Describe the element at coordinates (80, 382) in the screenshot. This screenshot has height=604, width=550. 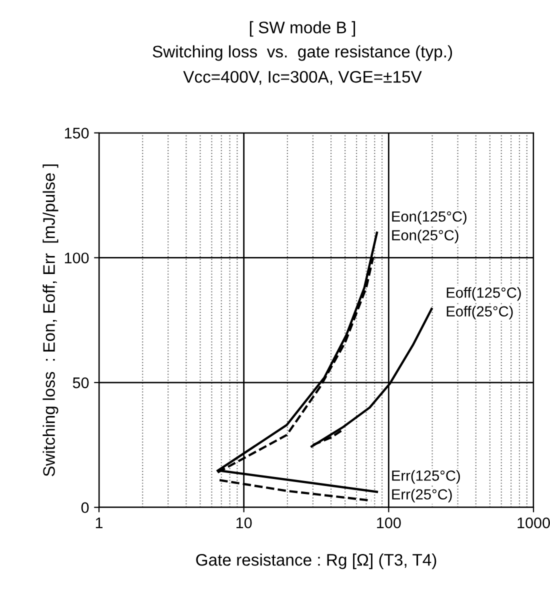
I see `y-tick-label: 50` at that location.